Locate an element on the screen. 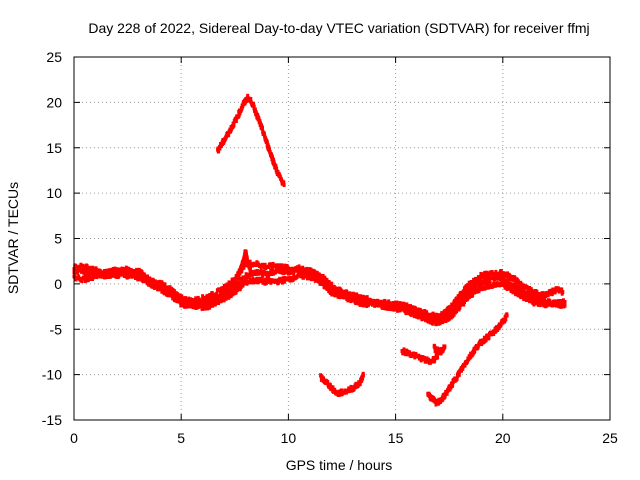 The height and width of the screenshot is (480, 640). y-tick-label: 25 is located at coordinates (54, 57).